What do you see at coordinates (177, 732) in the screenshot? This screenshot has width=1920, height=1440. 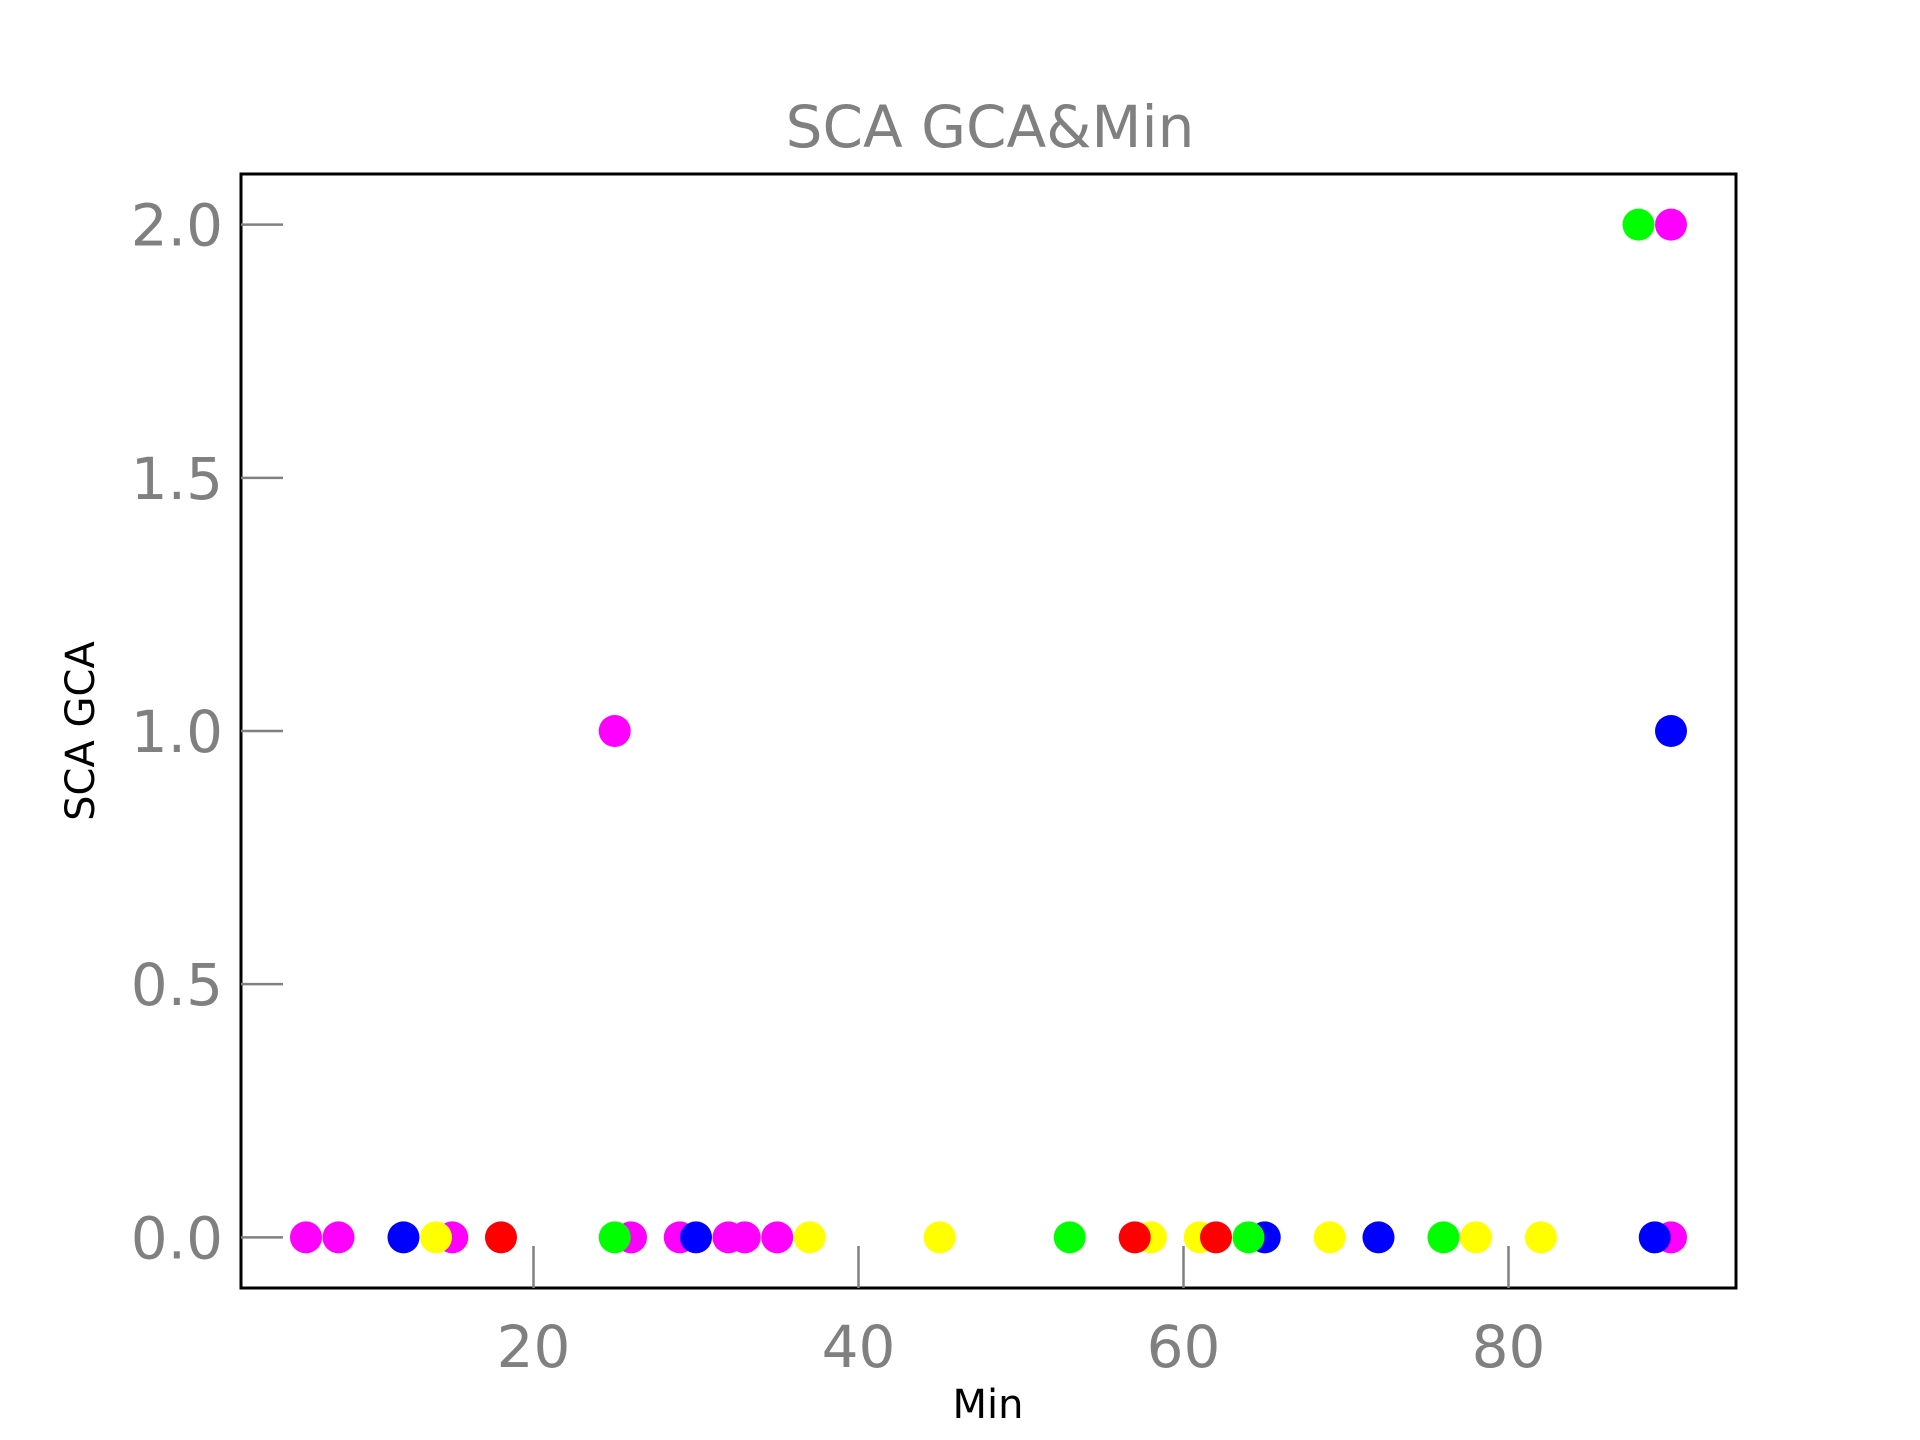 I see `y-tick-label: 1.0` at bounding box center [177, 732].